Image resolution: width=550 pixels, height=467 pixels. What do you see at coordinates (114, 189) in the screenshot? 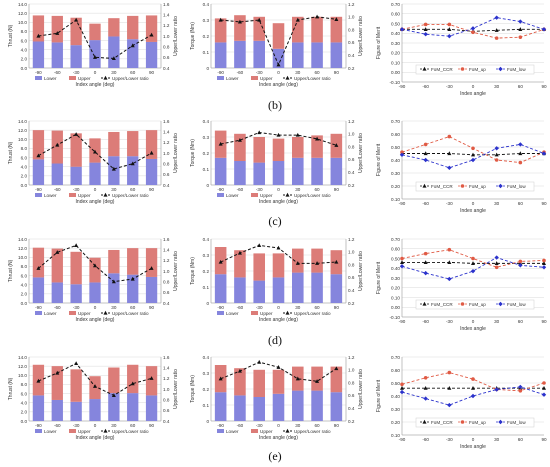
I see `row-c-thrust-xtick-label: 30` at bounding box center [114, 189].